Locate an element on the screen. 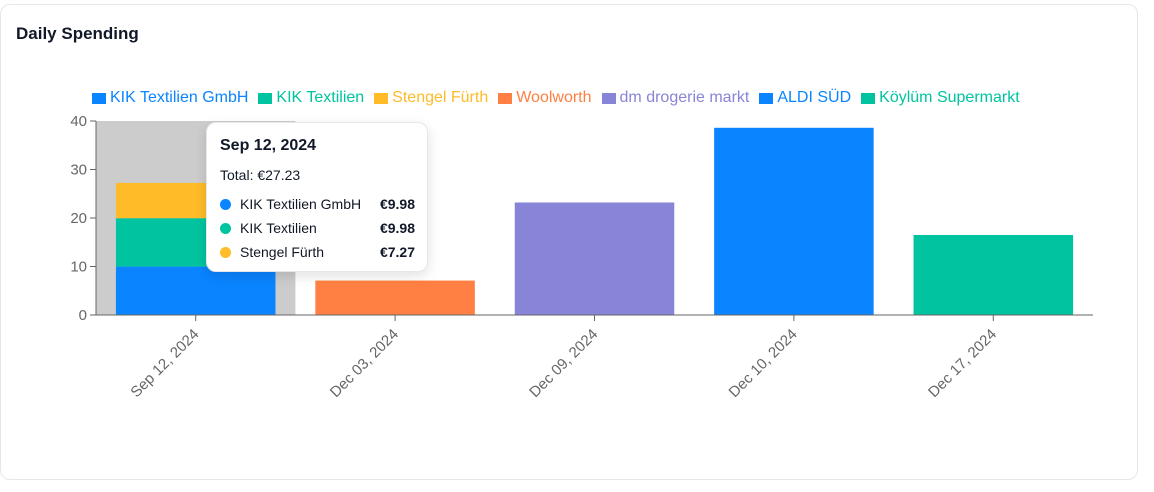 The width and height of the screenshot is (1154, 492). legend-label: Köylüm Supermarkt is located at coordinates (949, 97).